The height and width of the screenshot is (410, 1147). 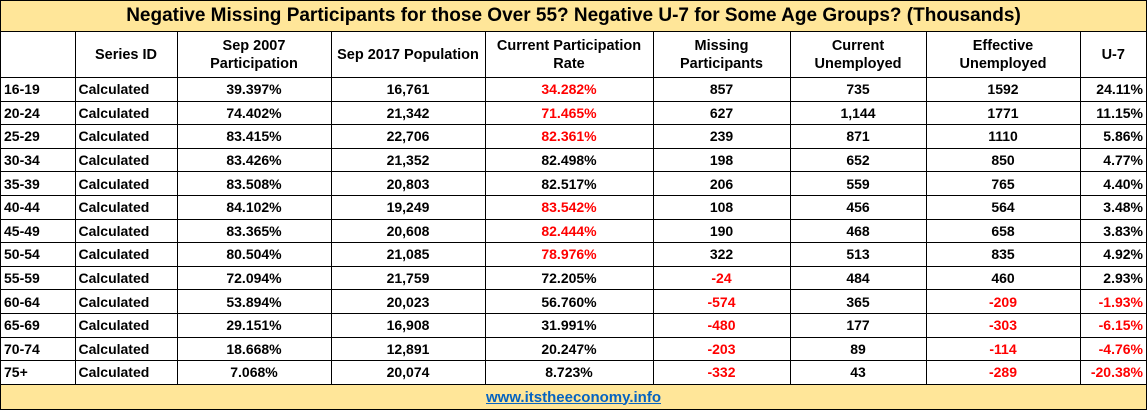 I want to click on cell-sep2017-population: 12,891, so click(x=408, y=349).